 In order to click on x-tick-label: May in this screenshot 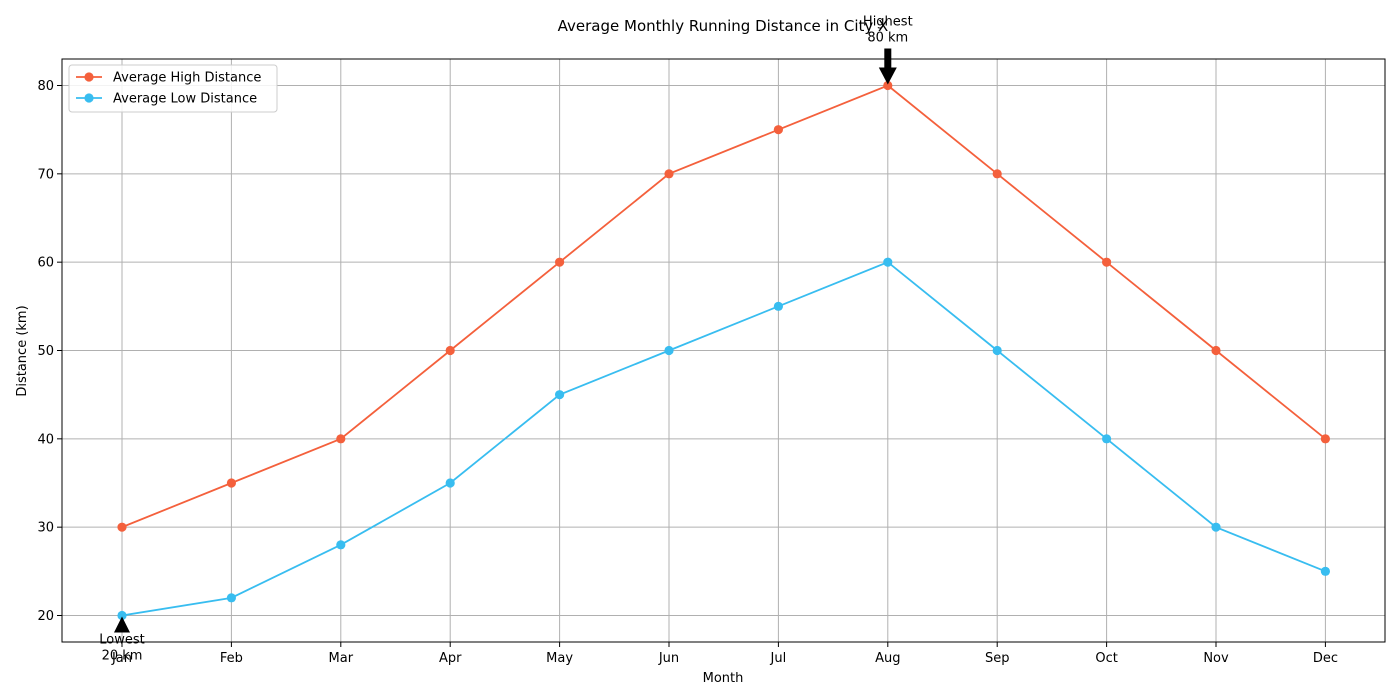, I will do `click(559, 658)`.